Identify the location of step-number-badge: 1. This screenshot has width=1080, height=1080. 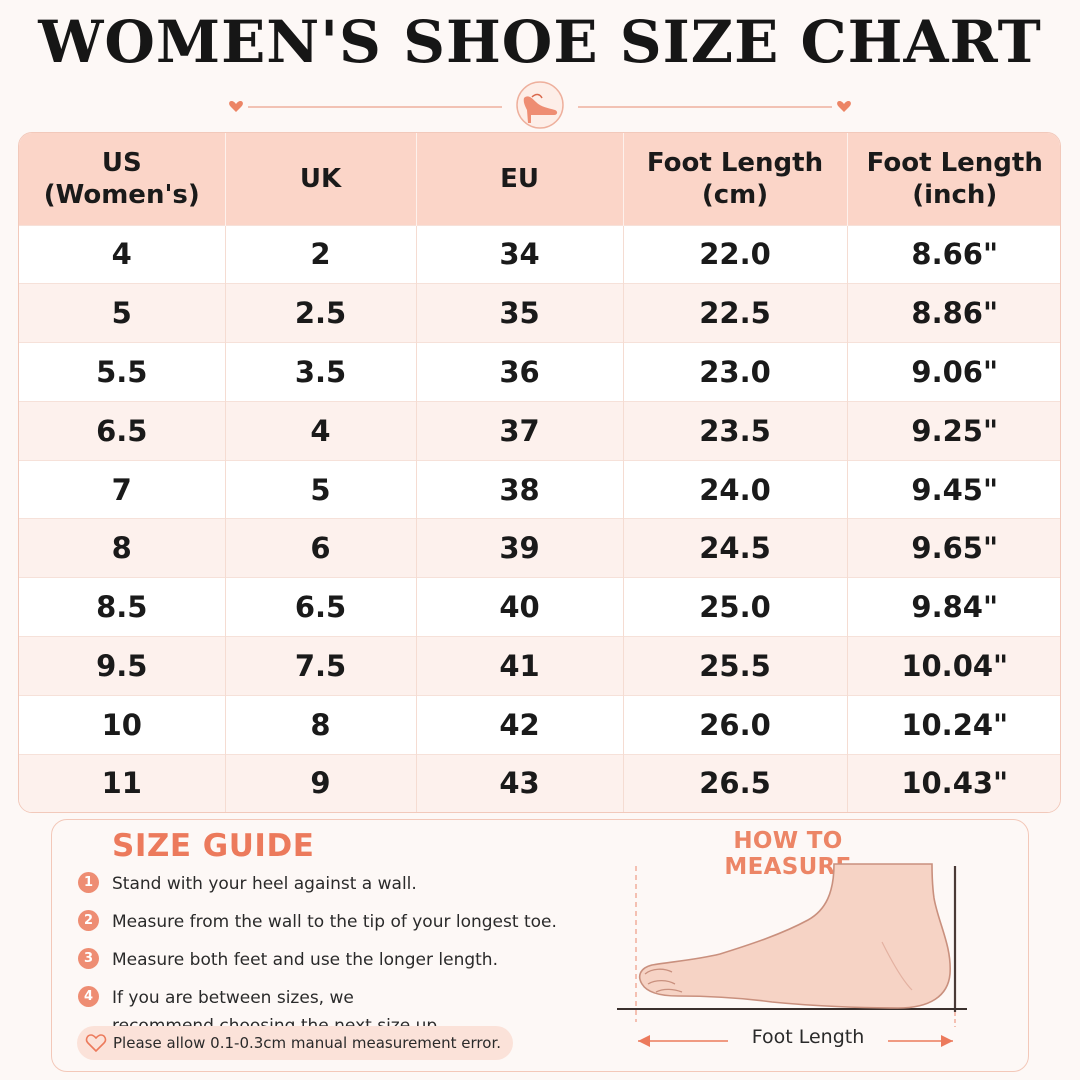
(88, 882).